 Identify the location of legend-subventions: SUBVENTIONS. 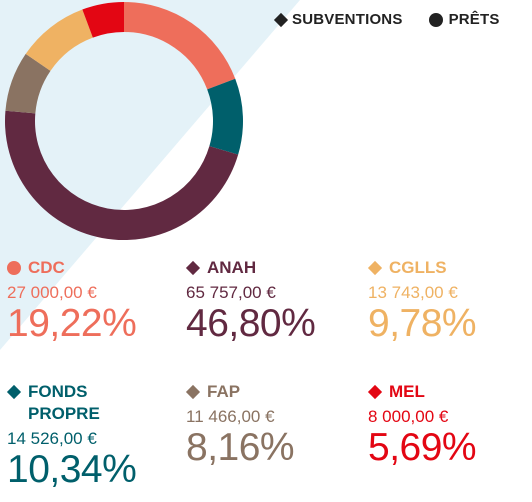
(338, 19).